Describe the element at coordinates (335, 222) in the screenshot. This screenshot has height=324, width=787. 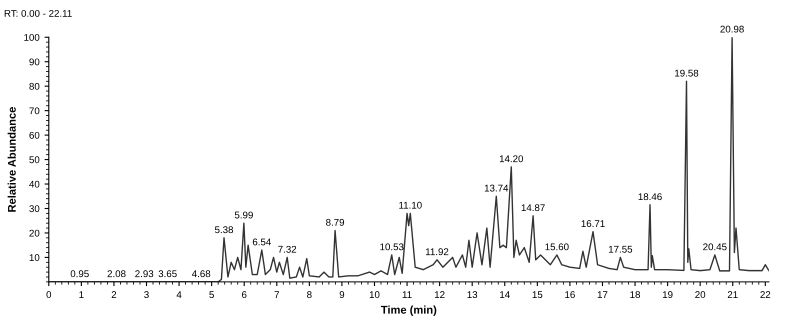
I see `annotation: 8.79` at that location.